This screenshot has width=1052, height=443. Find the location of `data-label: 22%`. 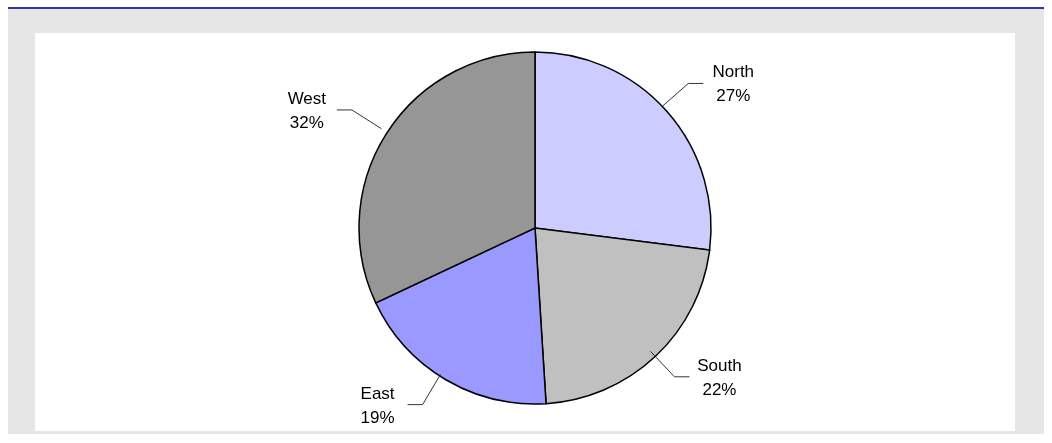

data-label: 22% is located at coordinates (719, 389).